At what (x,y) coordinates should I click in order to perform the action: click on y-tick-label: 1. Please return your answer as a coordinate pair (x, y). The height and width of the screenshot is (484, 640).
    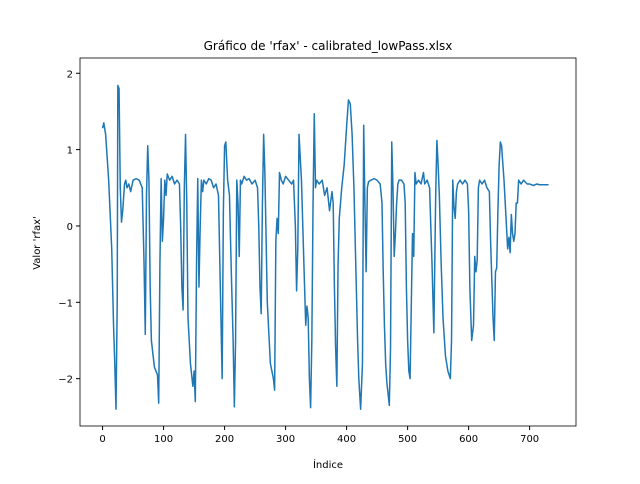
    Looking at the image, I should click on (70, 151).